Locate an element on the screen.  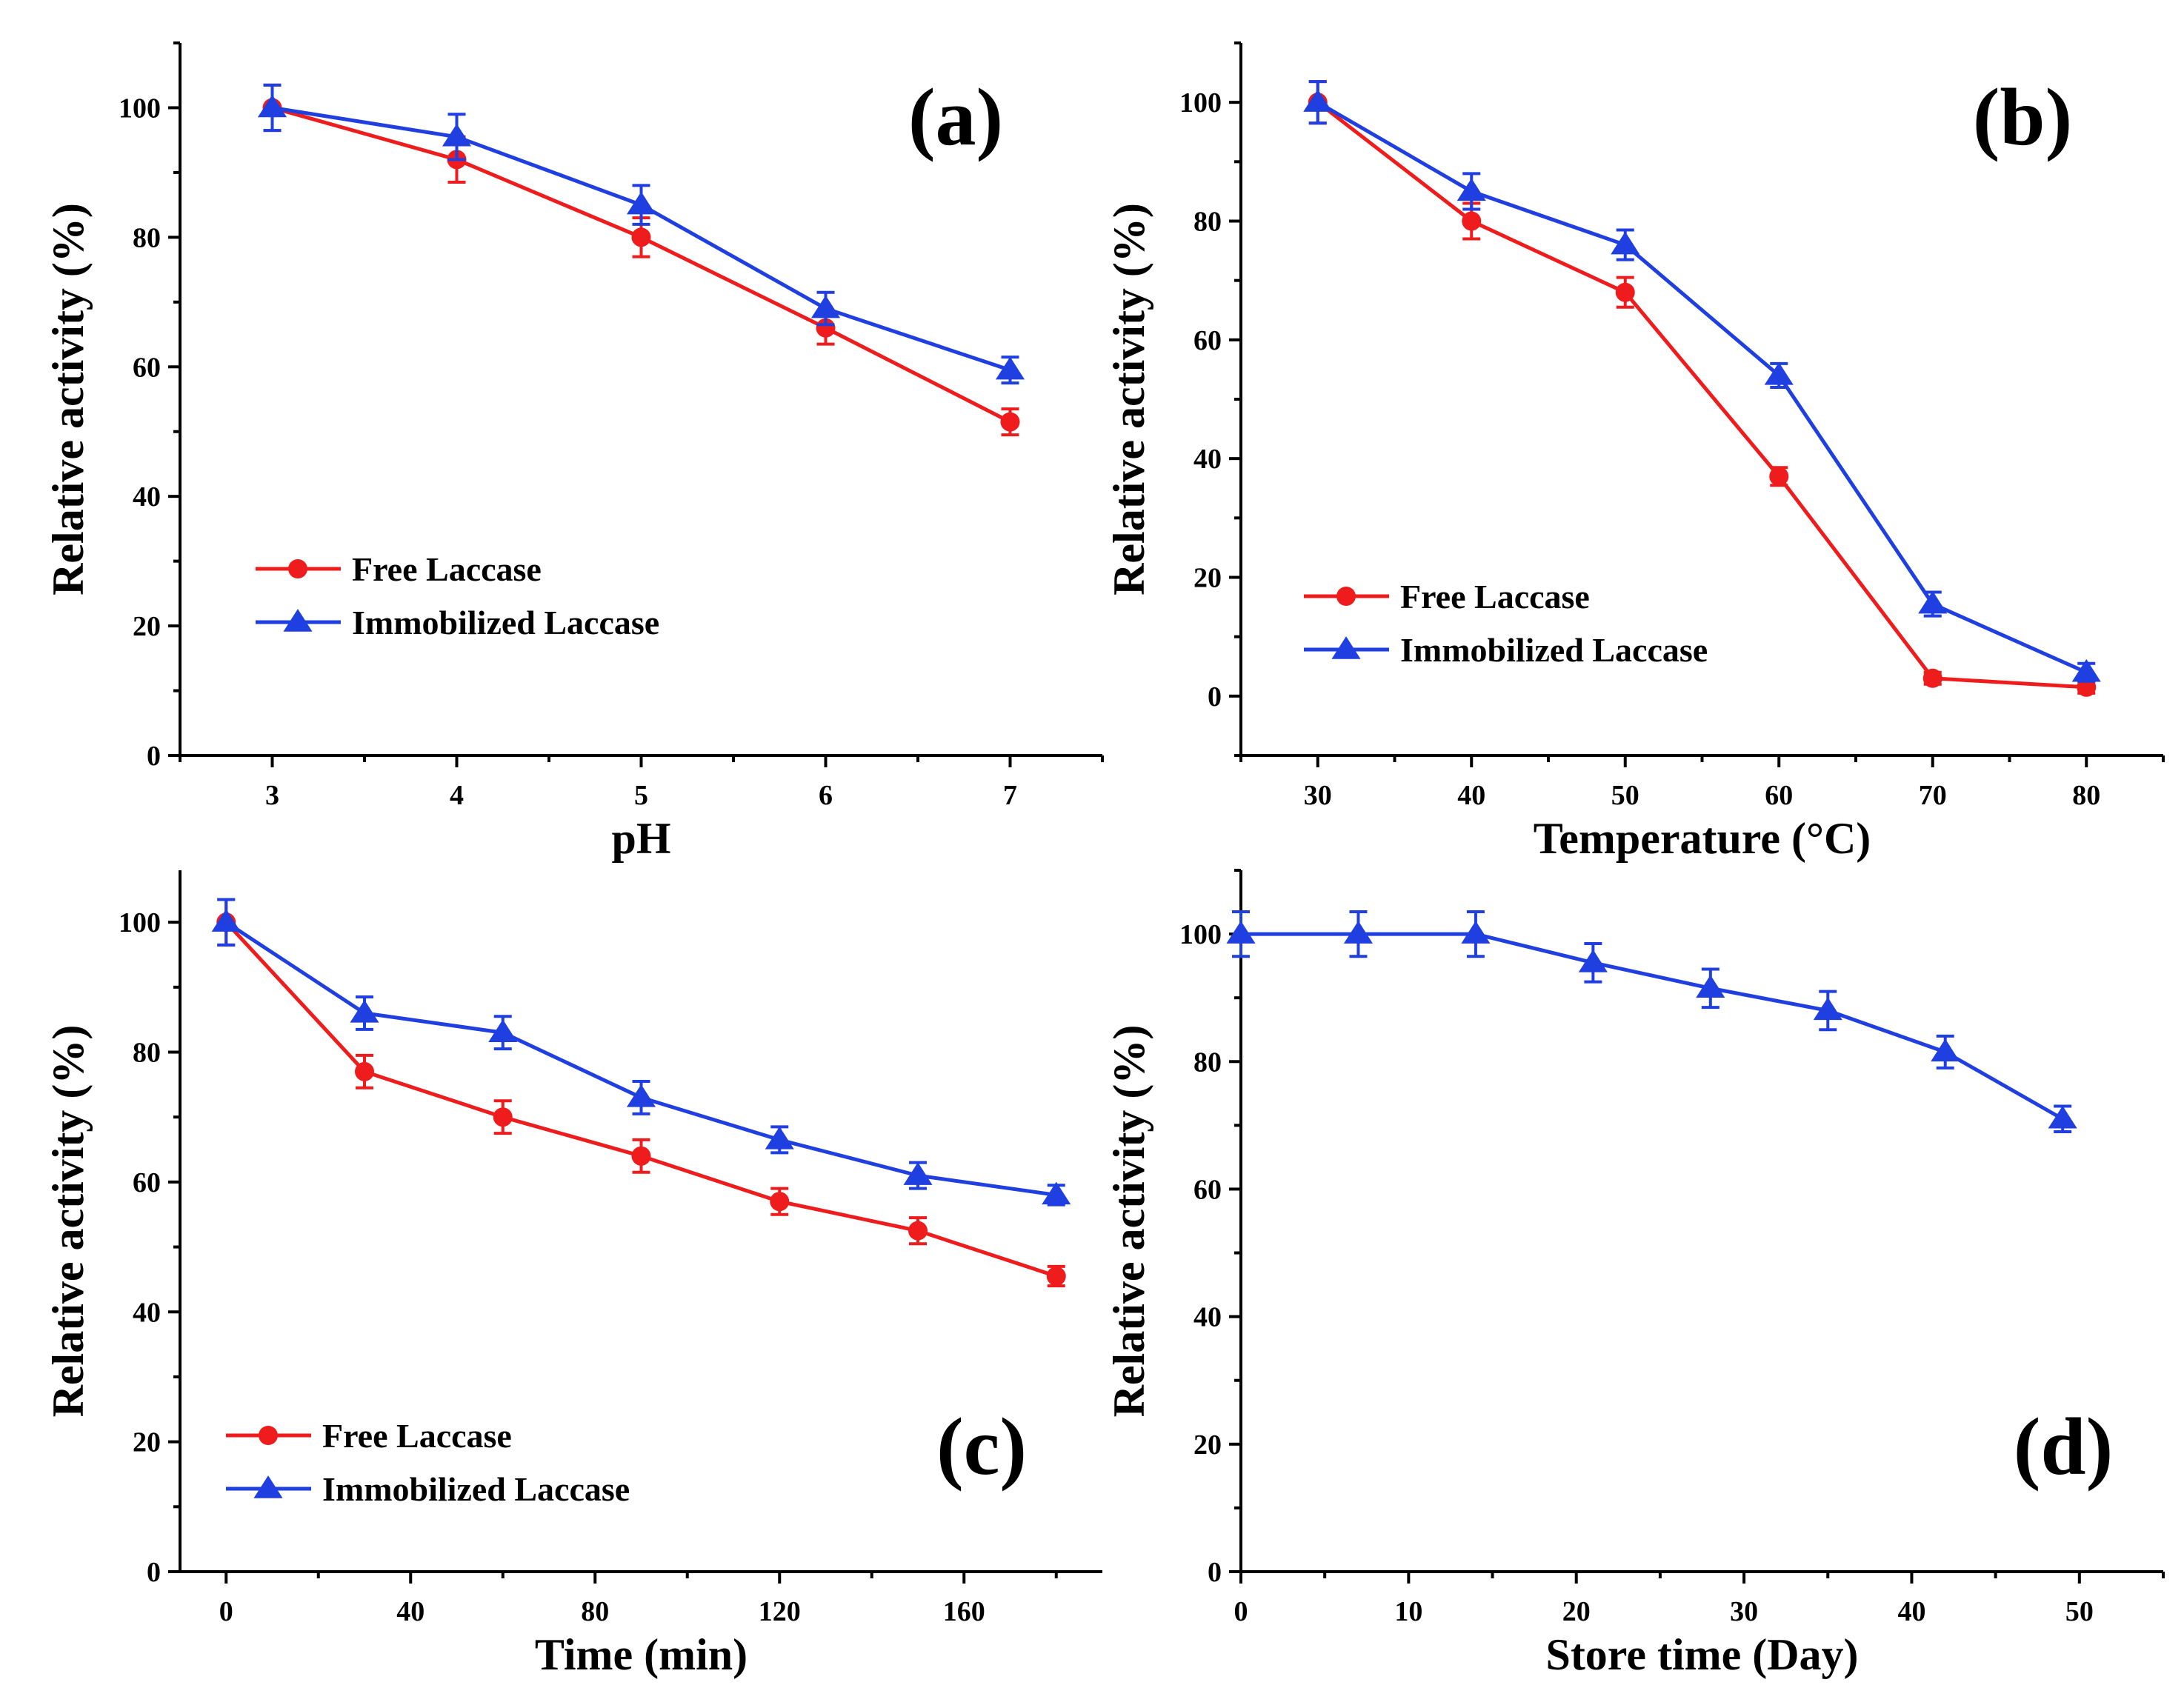
panel-label: (b) is located at coordinates (2023, 117).